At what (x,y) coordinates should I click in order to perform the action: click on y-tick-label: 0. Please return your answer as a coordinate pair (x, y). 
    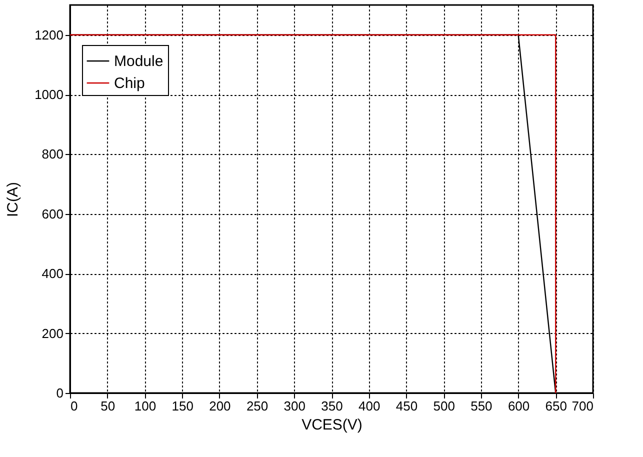
    Looking at the image, I should click on (60, 393).